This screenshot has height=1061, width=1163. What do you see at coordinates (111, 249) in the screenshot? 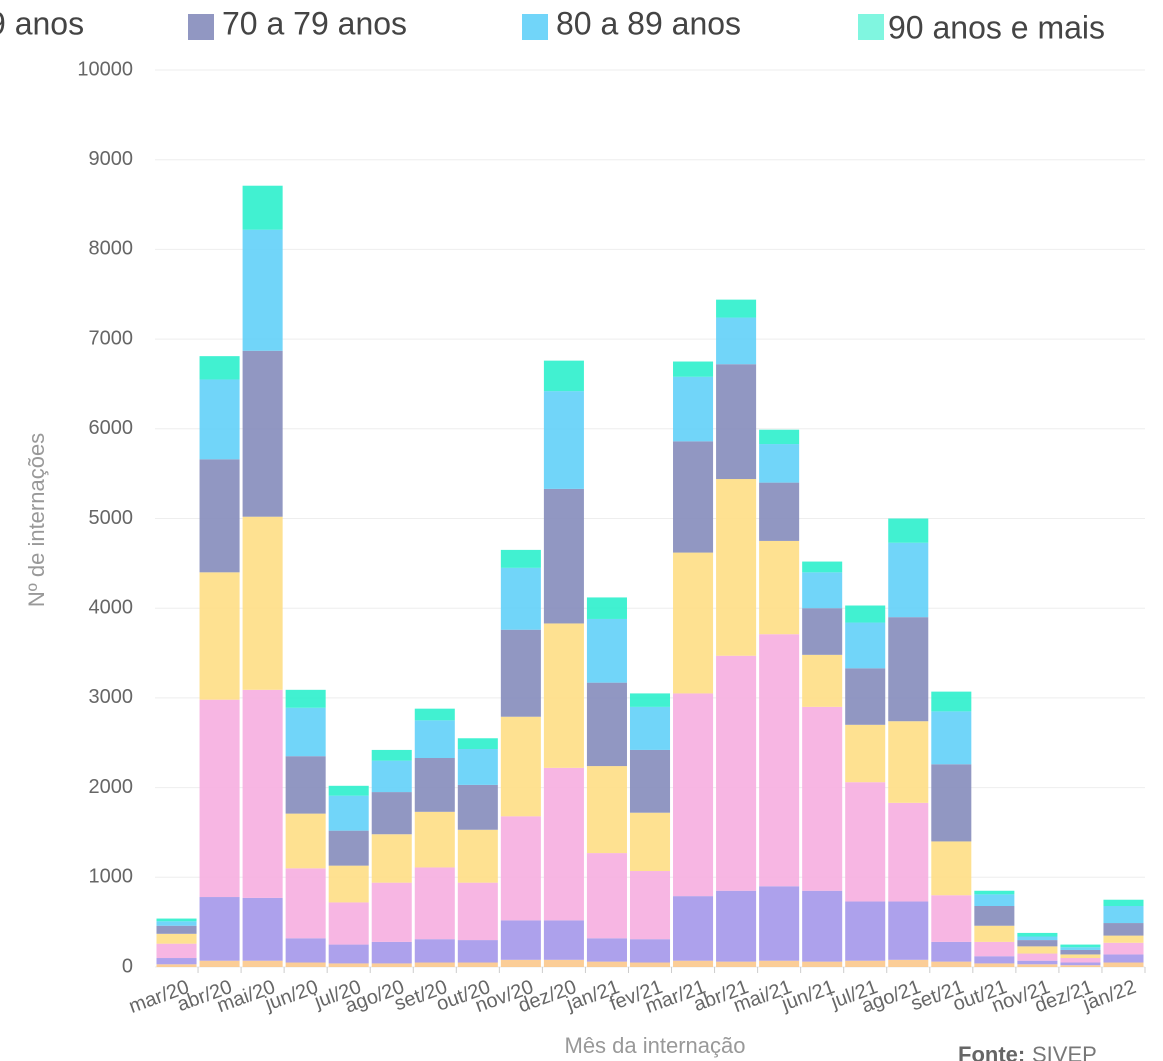
I see `y-tick-label: 8000` at bounding box center [111, 249].